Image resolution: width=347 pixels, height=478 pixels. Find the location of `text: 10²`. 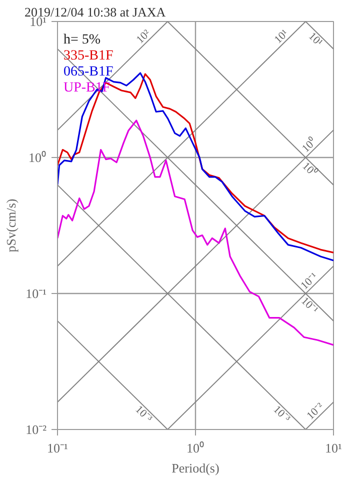

text: 10² is located at coordinates (144, 36).